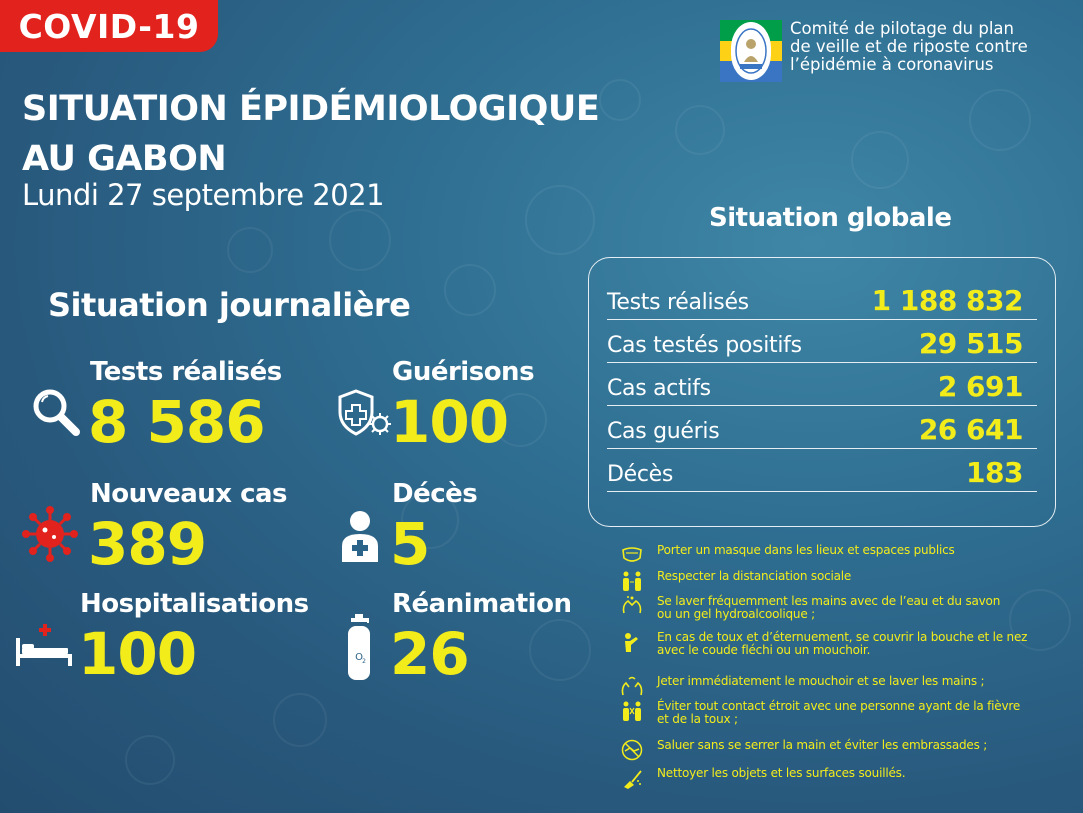 The width and height of the screenshot is (1083, 813). Describe the element at coordinates (632, 711) in the screenshot. I see `avoid-contact-icon` at that location.